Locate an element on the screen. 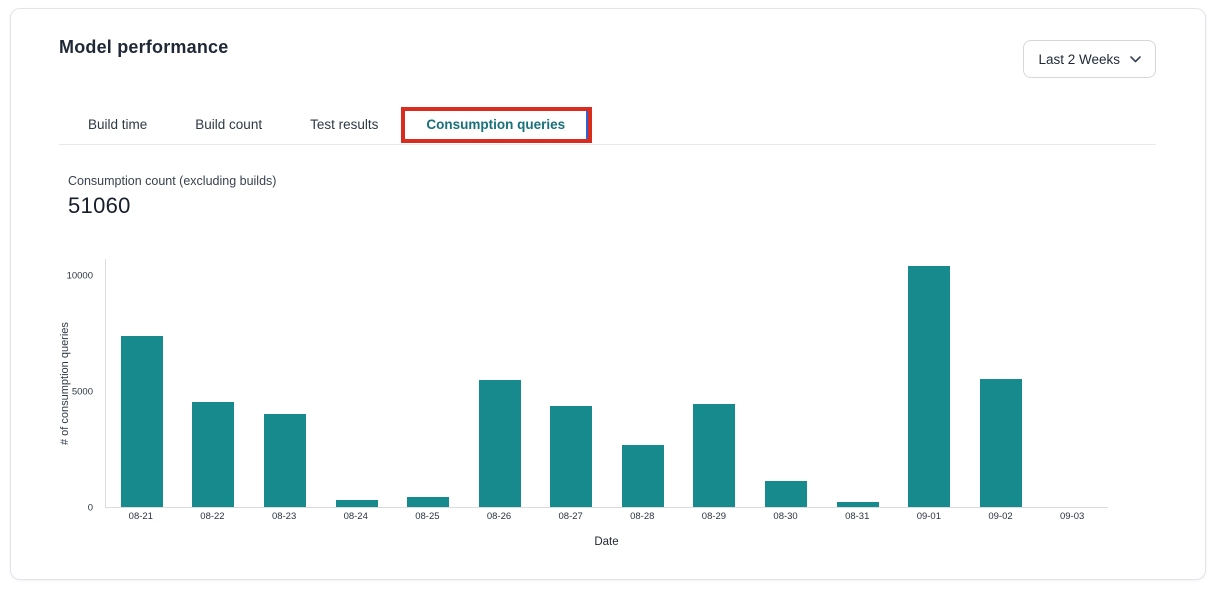 This screenshot has height=590, width=1228. x-tick-08-31: 08-31 is located at coordinates (857, 516).